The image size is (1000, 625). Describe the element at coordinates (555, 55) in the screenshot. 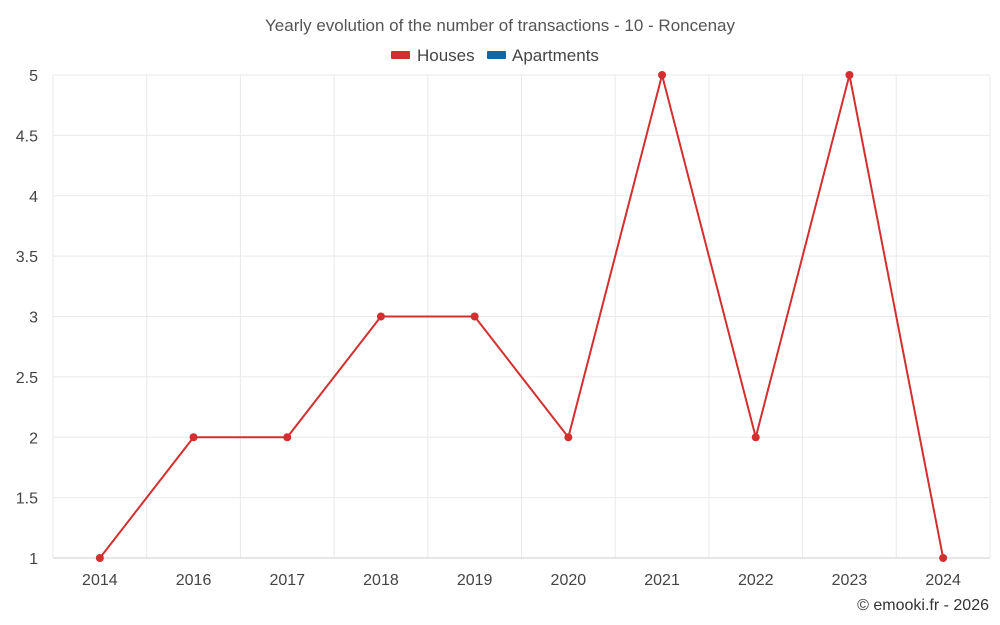

I see `legend-label-apartments: Apartments` at that location.